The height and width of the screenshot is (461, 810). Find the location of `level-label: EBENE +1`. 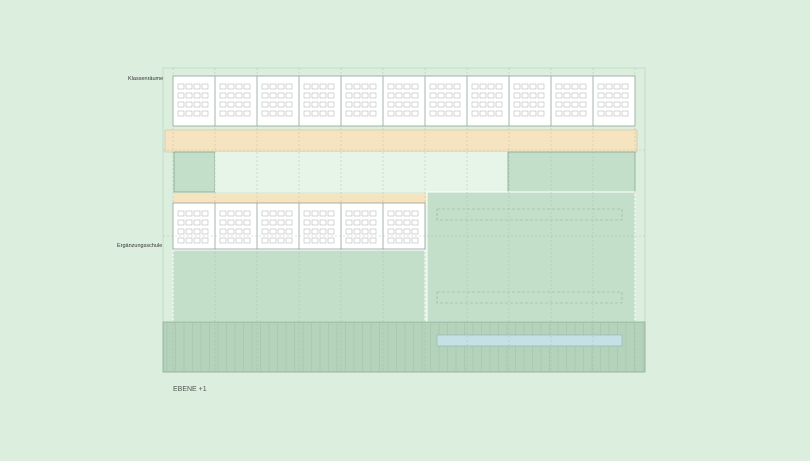

level-label: EBENE +1 is located at coordinates (190, 389).